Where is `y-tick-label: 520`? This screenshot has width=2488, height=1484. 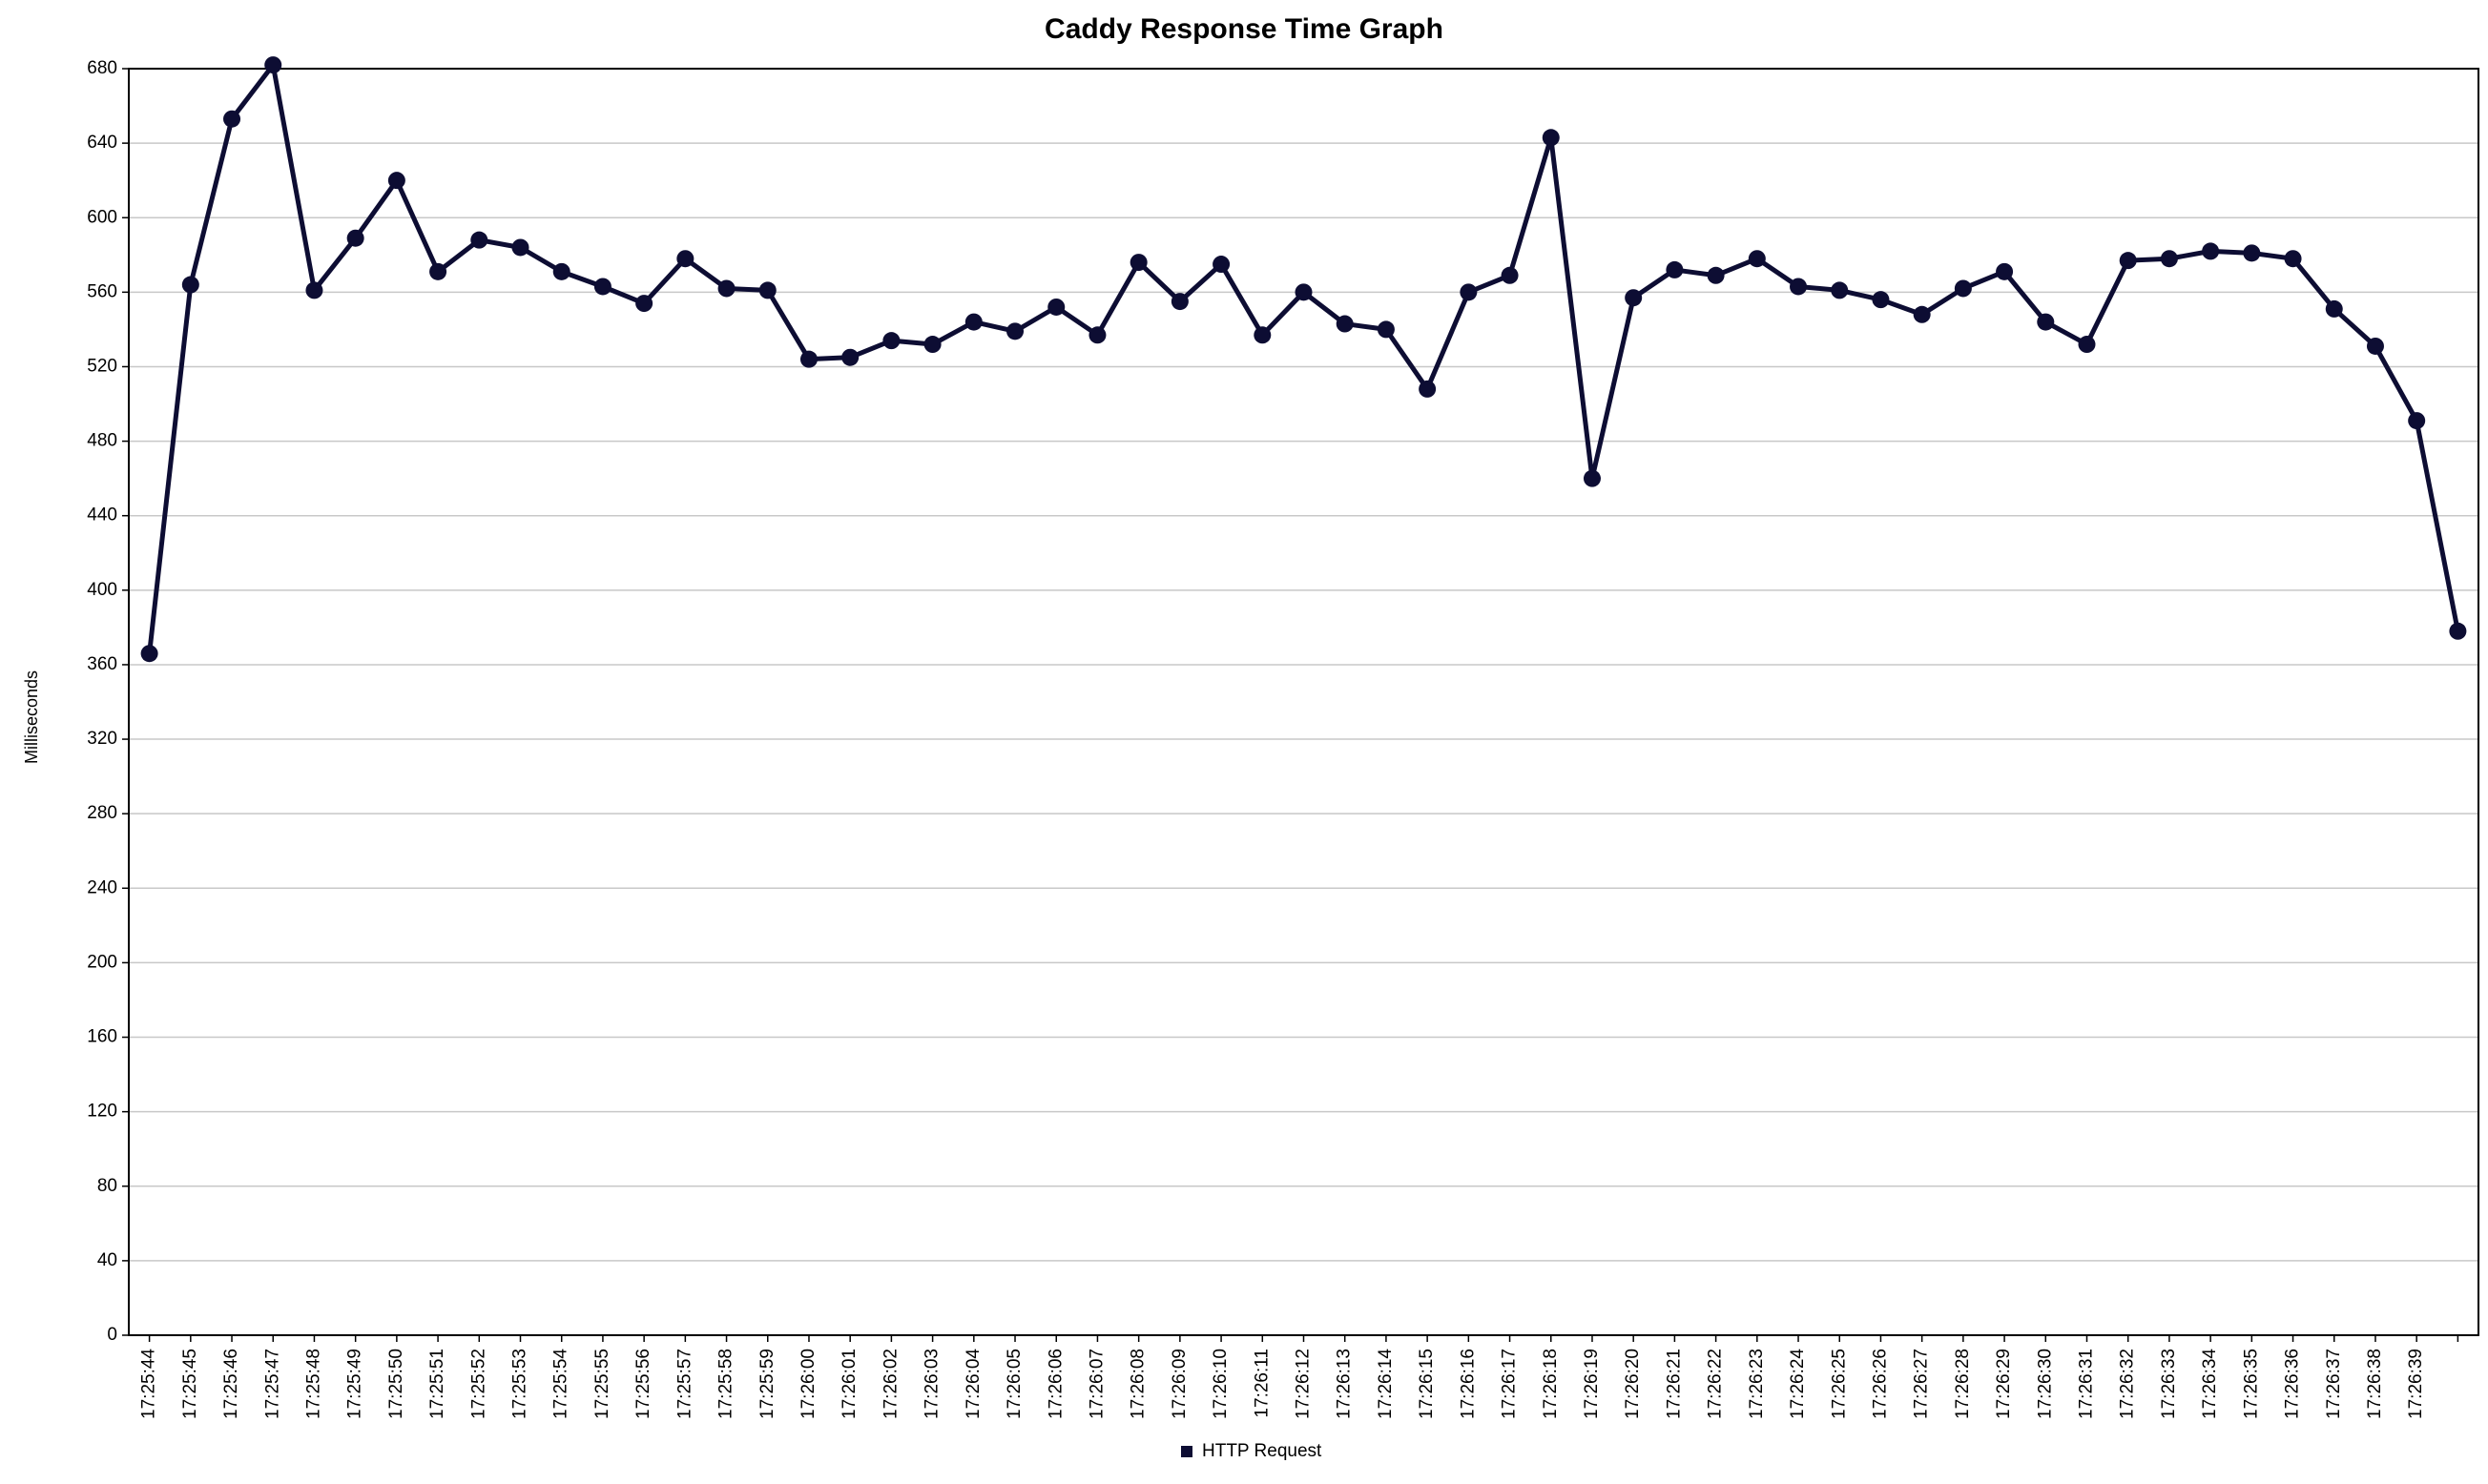 y-tick-label: 520 is located at coordinates (102, 366).